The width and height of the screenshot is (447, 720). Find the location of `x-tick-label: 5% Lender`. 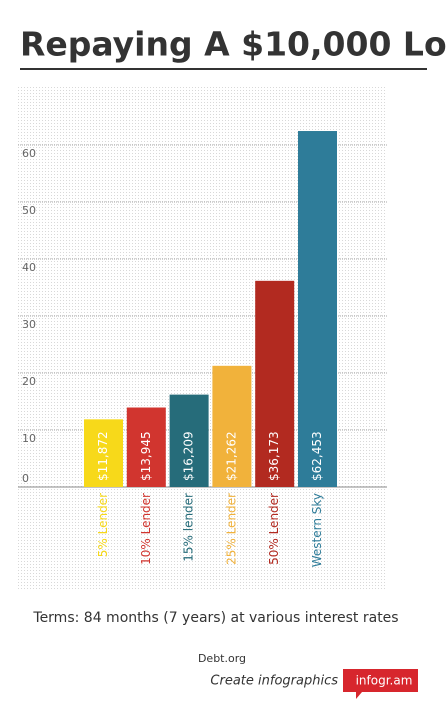

x-tick-label: 5% Lender is located at coordinates (103, 525).